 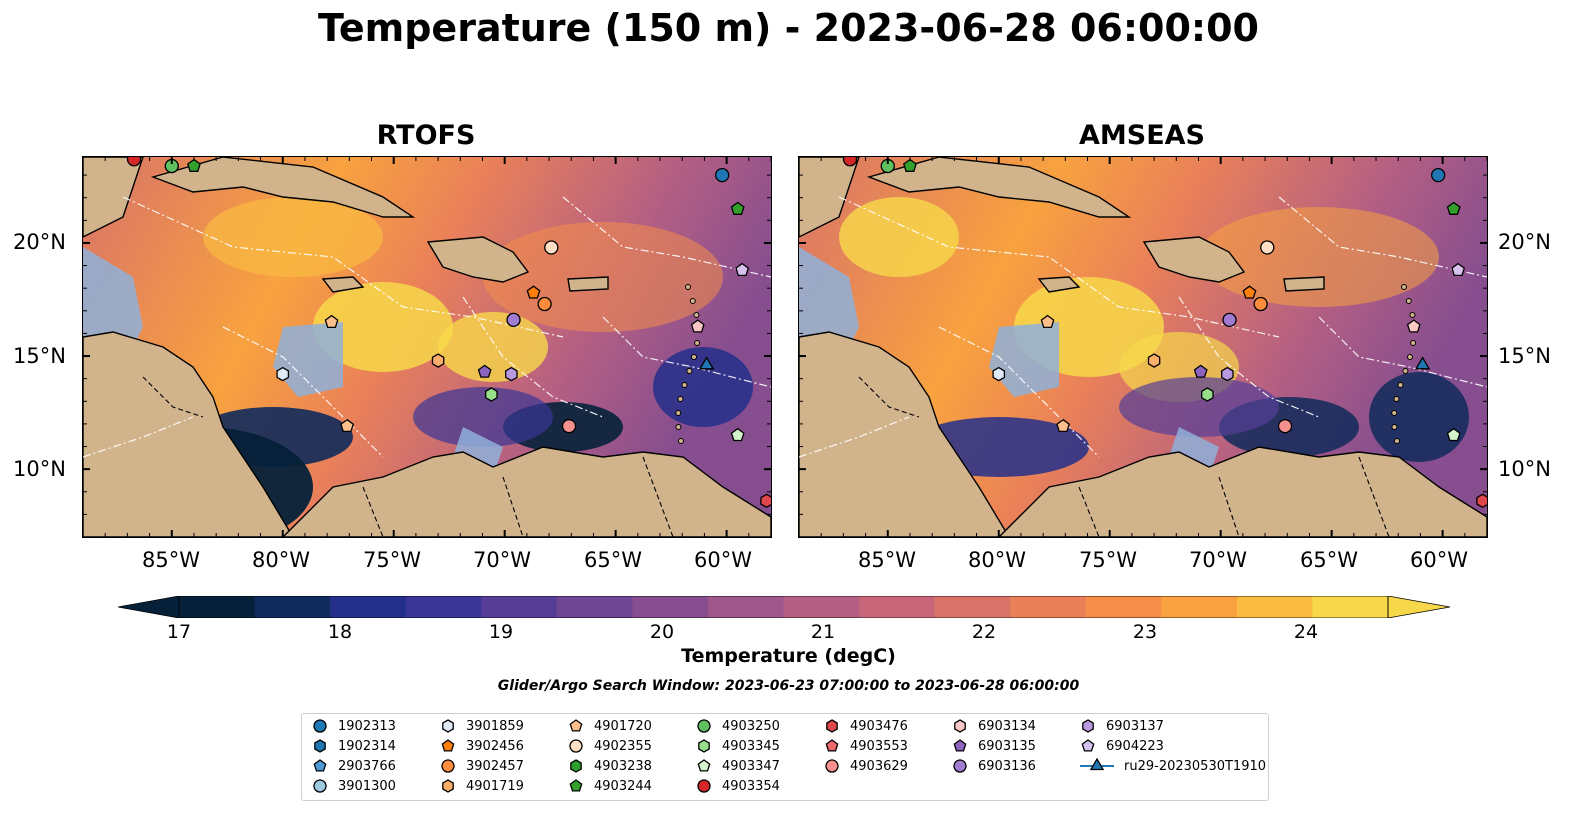 What do you see at coordinates (367, 746) in the screenshot?
I see `legend-label: 1902314` at bounding box center [367, 746].